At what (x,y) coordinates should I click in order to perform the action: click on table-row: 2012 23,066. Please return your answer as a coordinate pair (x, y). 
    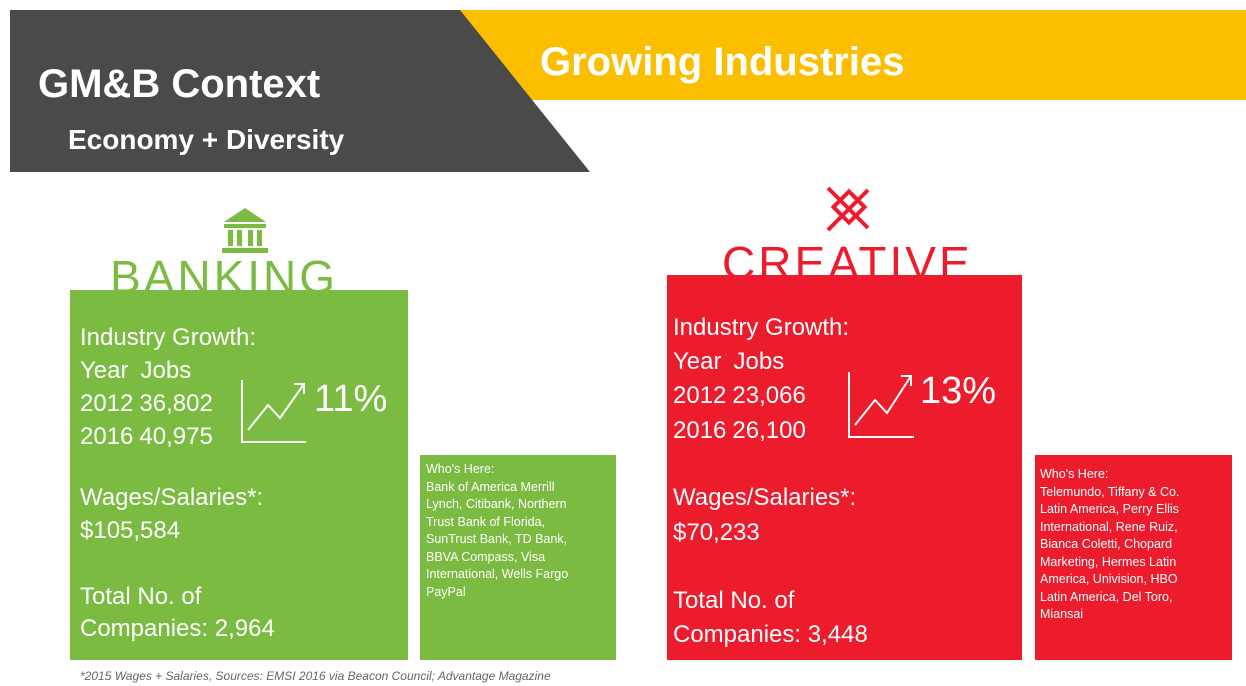
    Looking at the image, I should click on (739, 396).